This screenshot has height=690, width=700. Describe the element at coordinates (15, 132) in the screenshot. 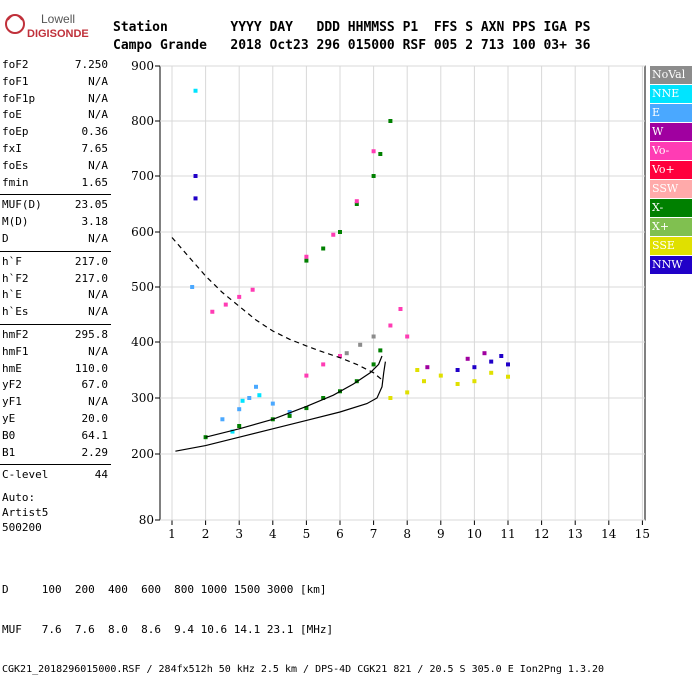

I see `param-label: foEp` at that location.